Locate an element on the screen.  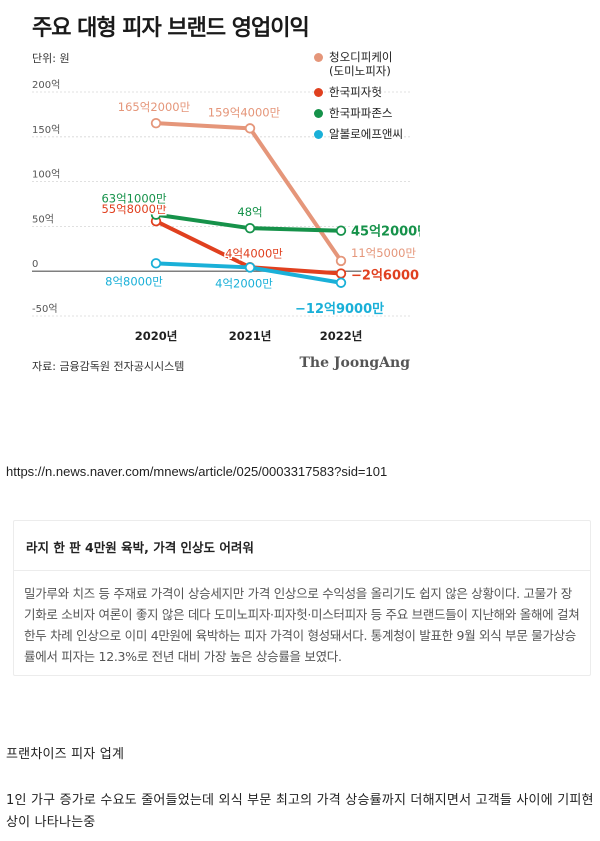
data-label: −12억9000만 is located at coordinates (339, 309).